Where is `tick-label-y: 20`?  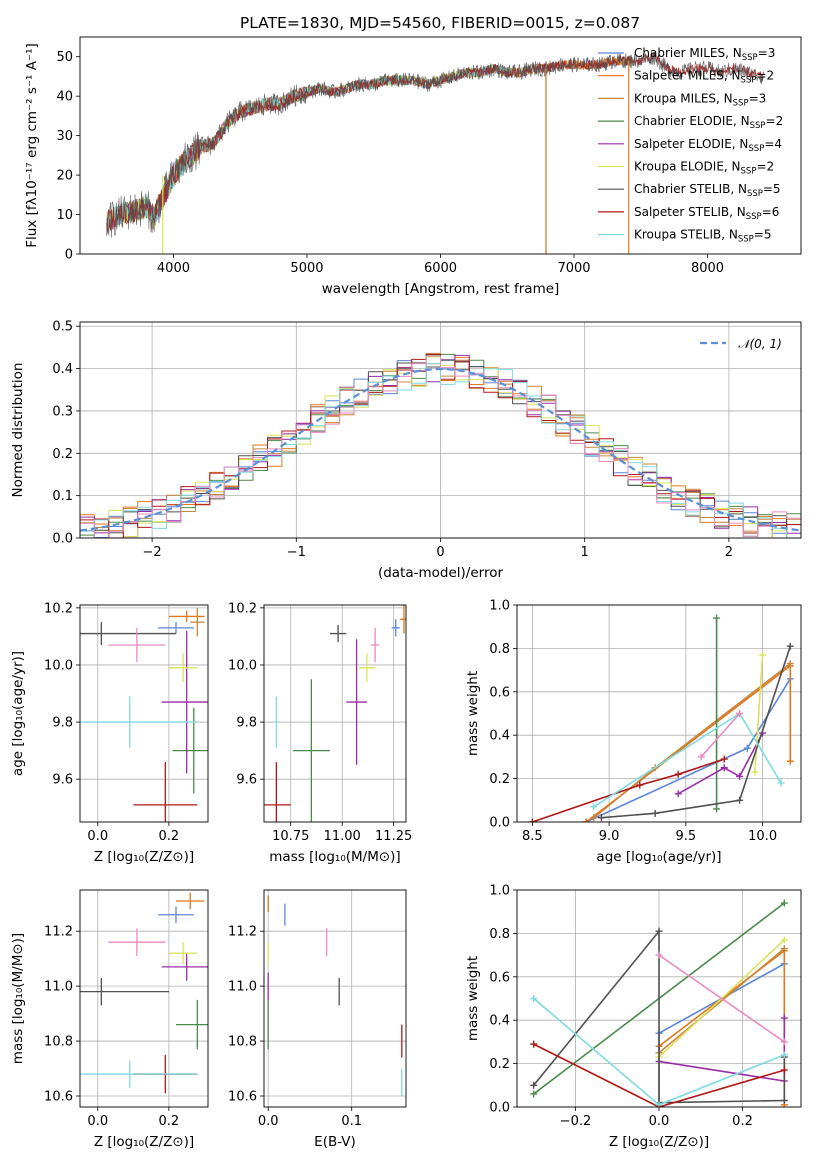 tick-label-y: 20 is located at coordinates (64, 176).